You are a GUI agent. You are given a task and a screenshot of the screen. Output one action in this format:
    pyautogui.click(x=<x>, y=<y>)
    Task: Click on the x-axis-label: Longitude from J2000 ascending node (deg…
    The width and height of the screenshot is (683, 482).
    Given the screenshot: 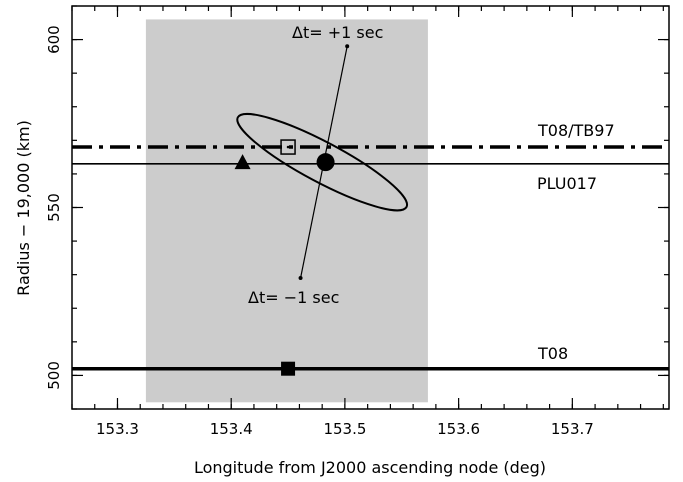 What is the action you would take?
    pyautogui.click(x=370, y=467)
    